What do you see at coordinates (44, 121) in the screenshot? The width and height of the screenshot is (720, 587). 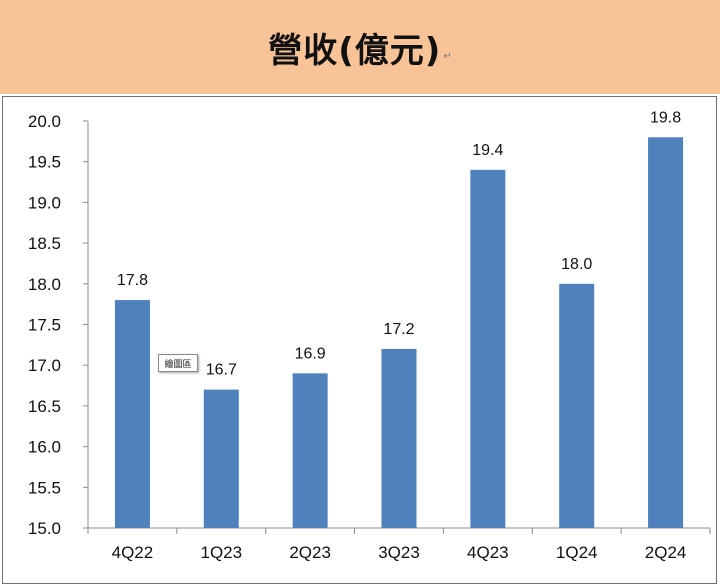 I see `y-tick-label: 20.0` at bounding box center [44, 121].